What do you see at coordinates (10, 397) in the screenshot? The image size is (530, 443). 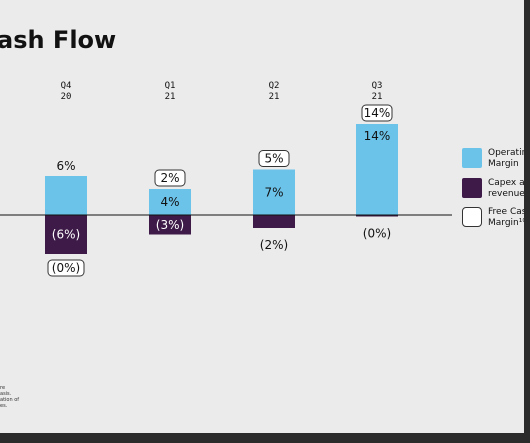 I see `footnote: re asis. ation of es.` at bounding box center [10, 397].